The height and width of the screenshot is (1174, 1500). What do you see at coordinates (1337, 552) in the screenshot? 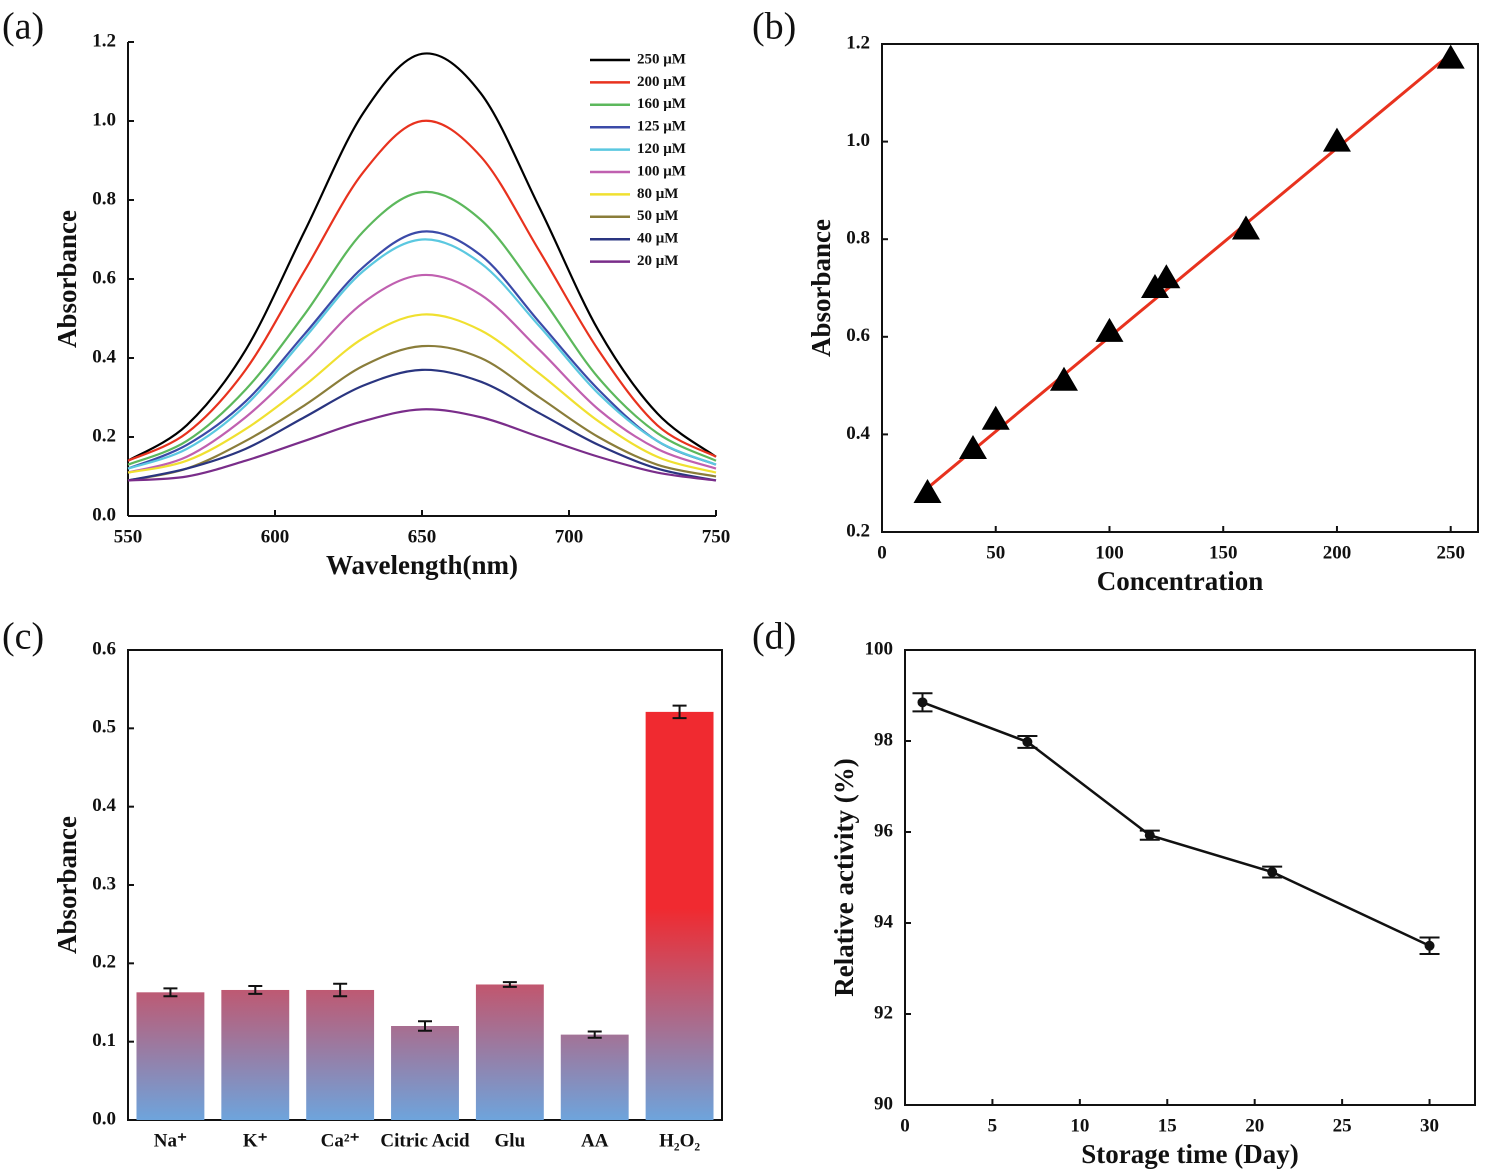
I see `x-tick-label: 200` at bounding box center [1337, 552].